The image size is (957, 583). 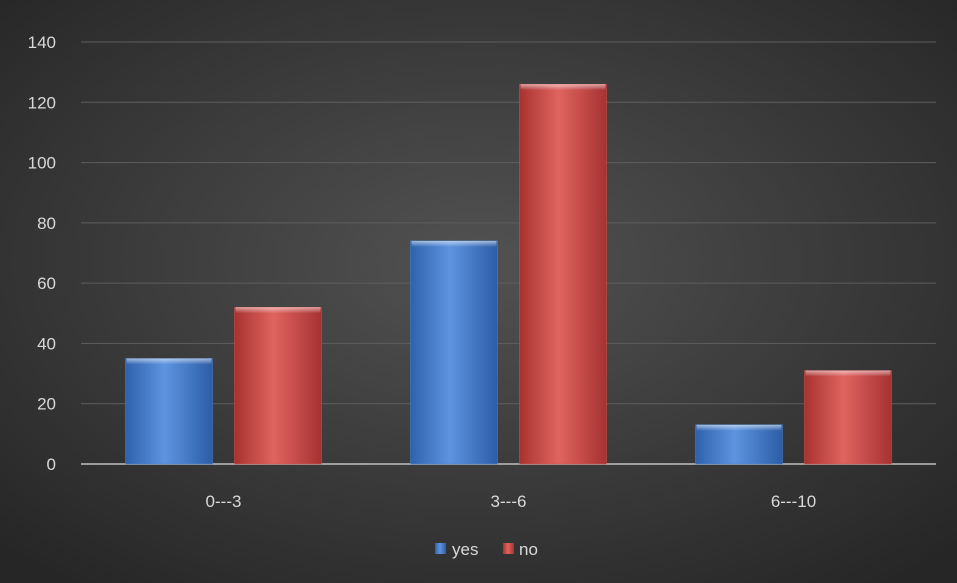 I want to click on x-tick-label: 3---6, so click(x=509, y=501).